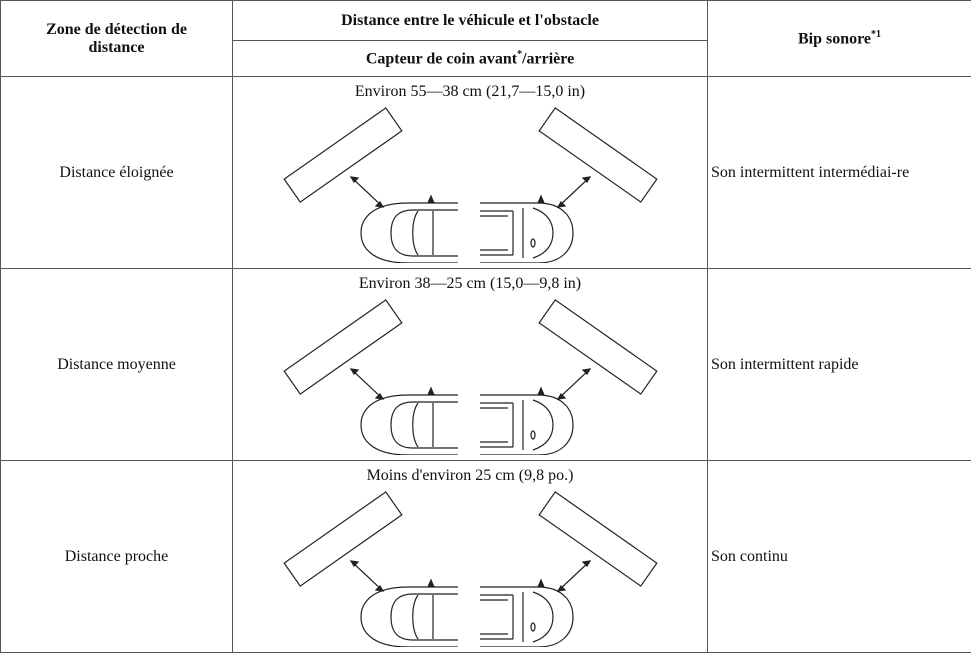  What do you see at coordinates (470, 284) in the screenshot?
I see `distance: Environ 38—25 cm (15,0—9,8 in)` at bounding box center [470, 284].